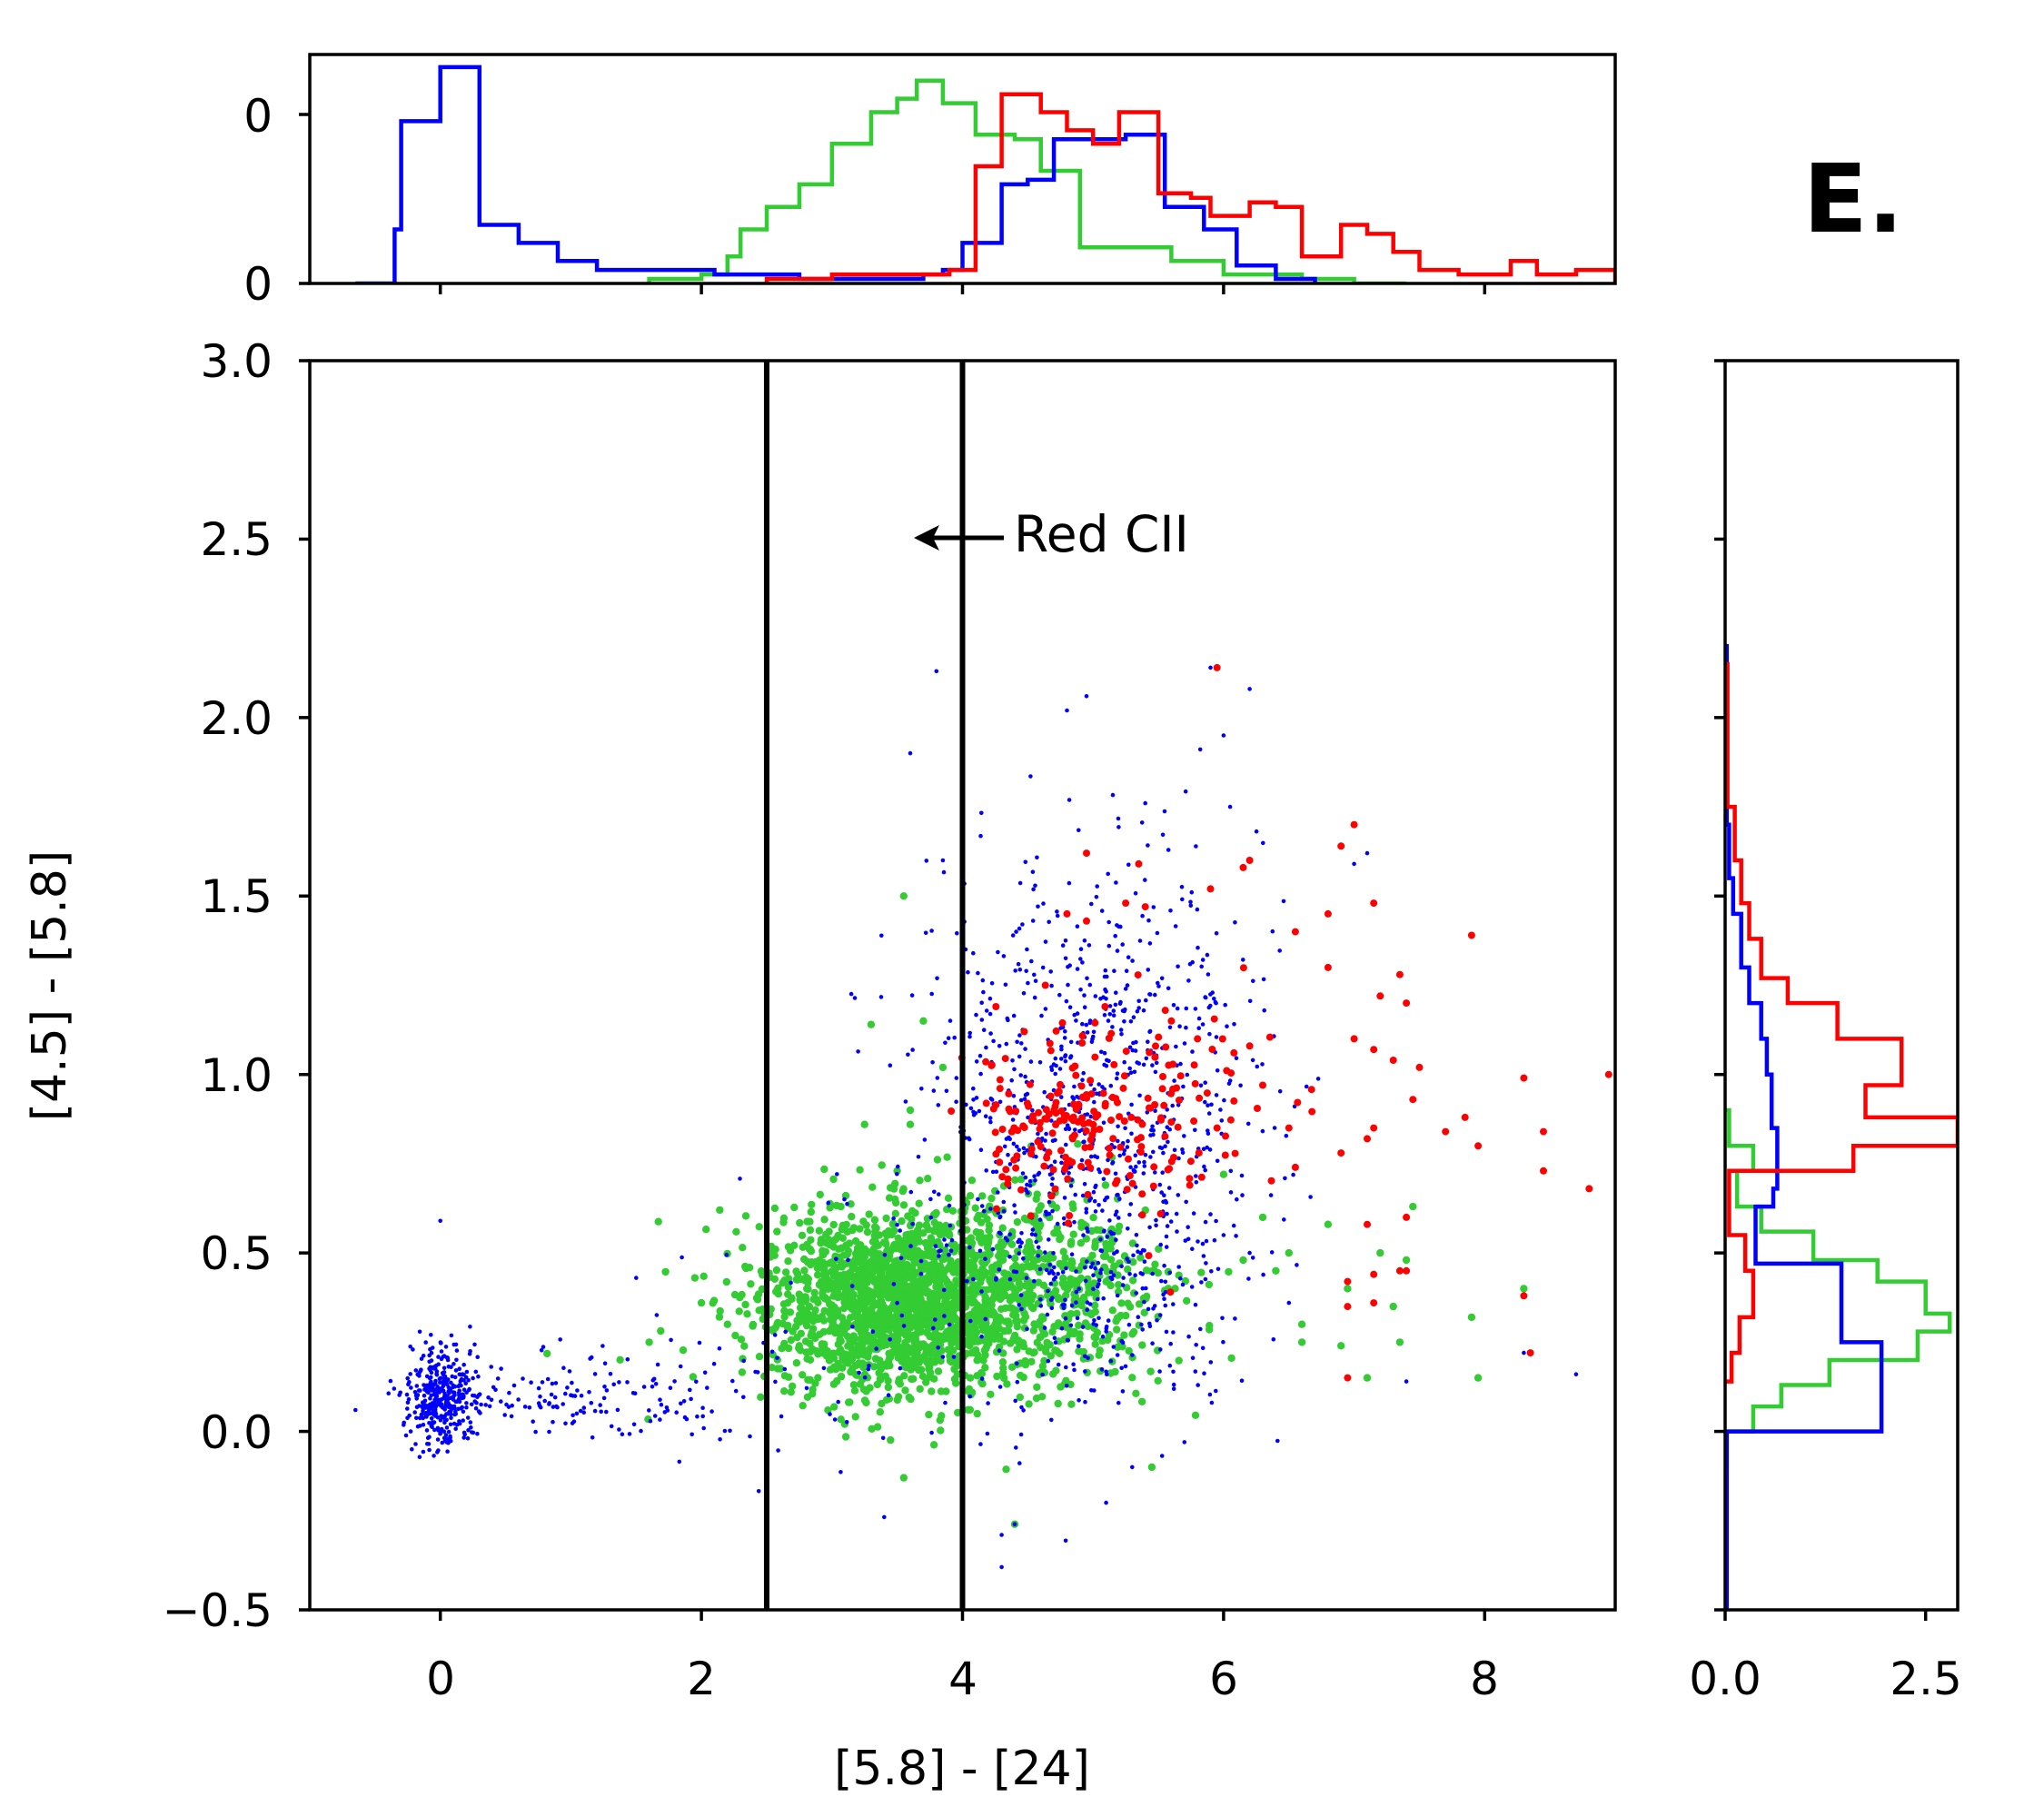 Image resolution: width=2044 pixels, height=1817 pixels. I want to click on xtick-label: 4, so click(962, 1679).